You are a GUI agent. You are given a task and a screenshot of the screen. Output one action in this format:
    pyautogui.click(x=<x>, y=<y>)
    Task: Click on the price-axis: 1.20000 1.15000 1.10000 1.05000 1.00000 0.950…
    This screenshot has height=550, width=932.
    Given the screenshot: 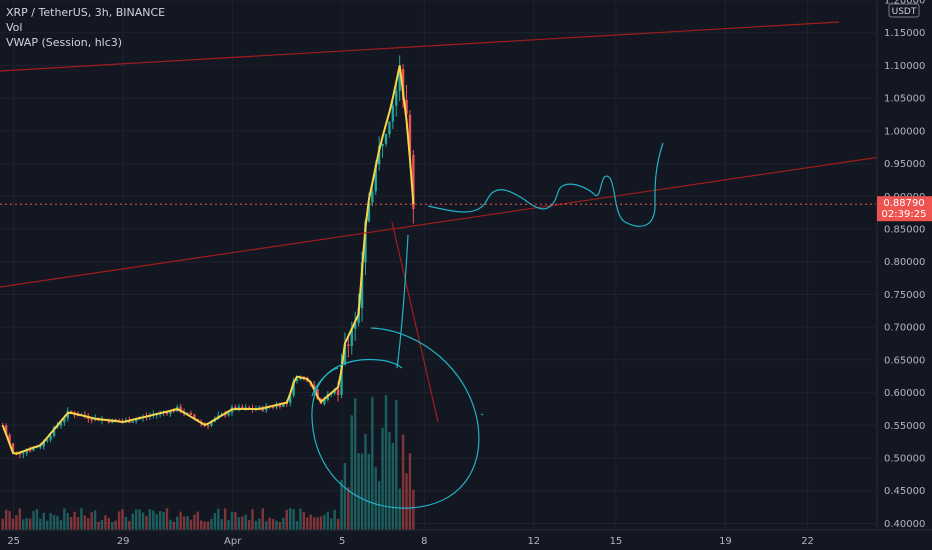 What is the action you would take?
    pyautogui.click(x=904, y=265)
    